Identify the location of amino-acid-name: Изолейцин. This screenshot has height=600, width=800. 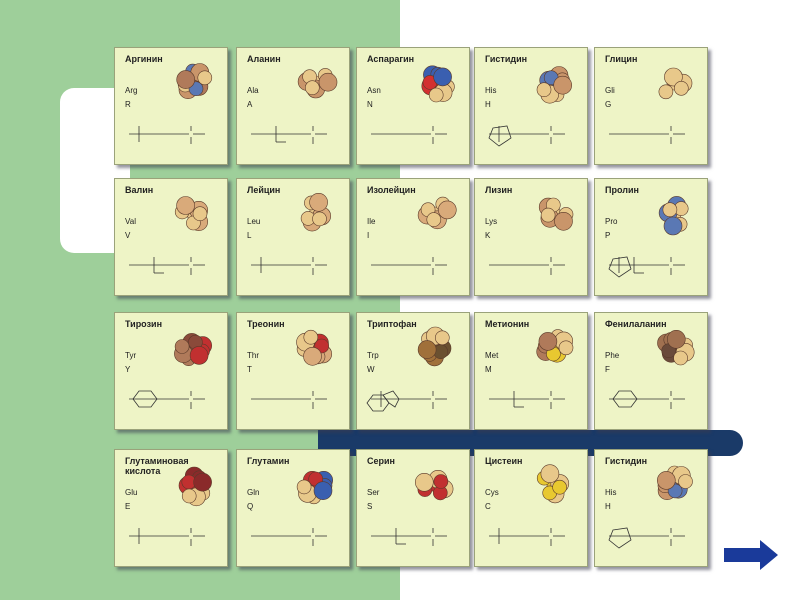
(391, 190).